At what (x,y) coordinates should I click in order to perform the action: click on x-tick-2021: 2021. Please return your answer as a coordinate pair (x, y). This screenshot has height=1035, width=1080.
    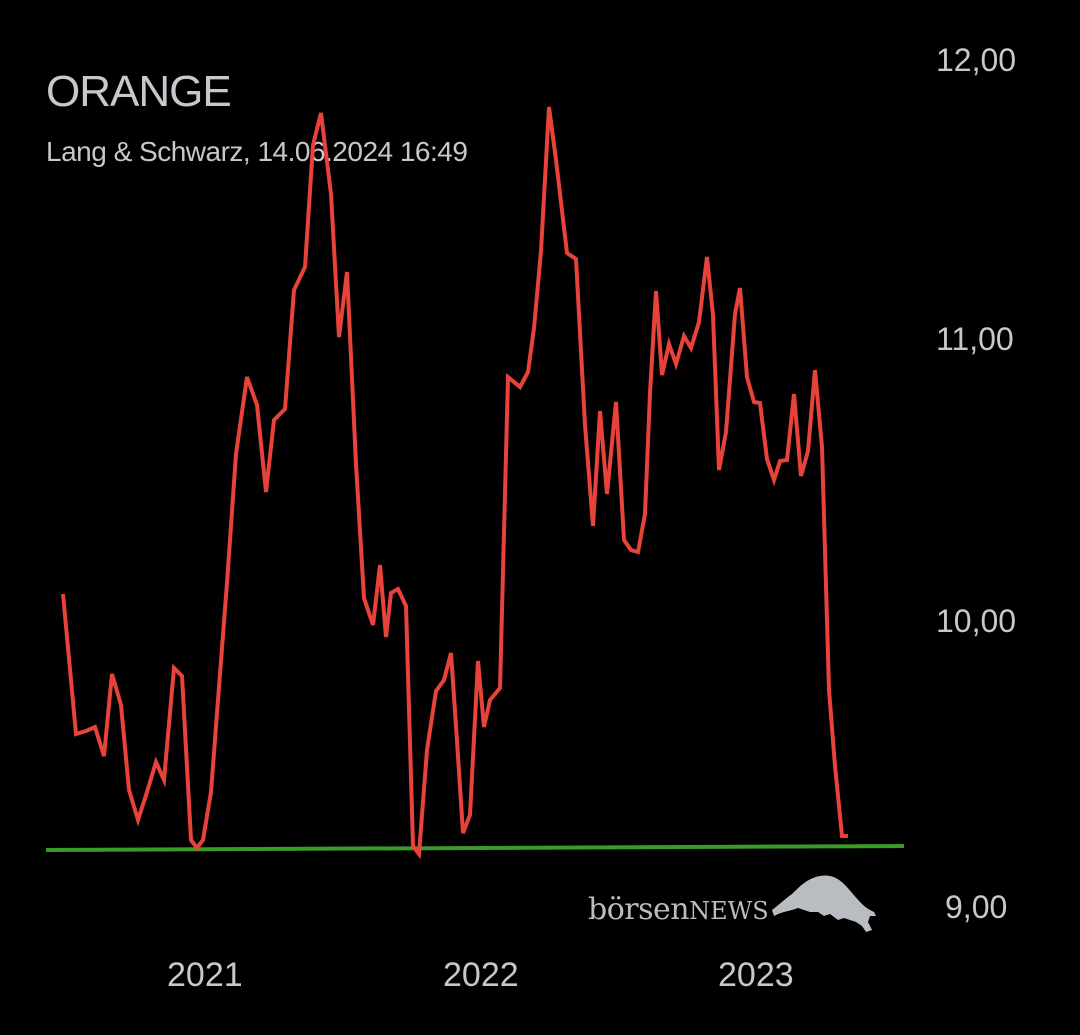
    Looking at the image, I should click on (205, 975).